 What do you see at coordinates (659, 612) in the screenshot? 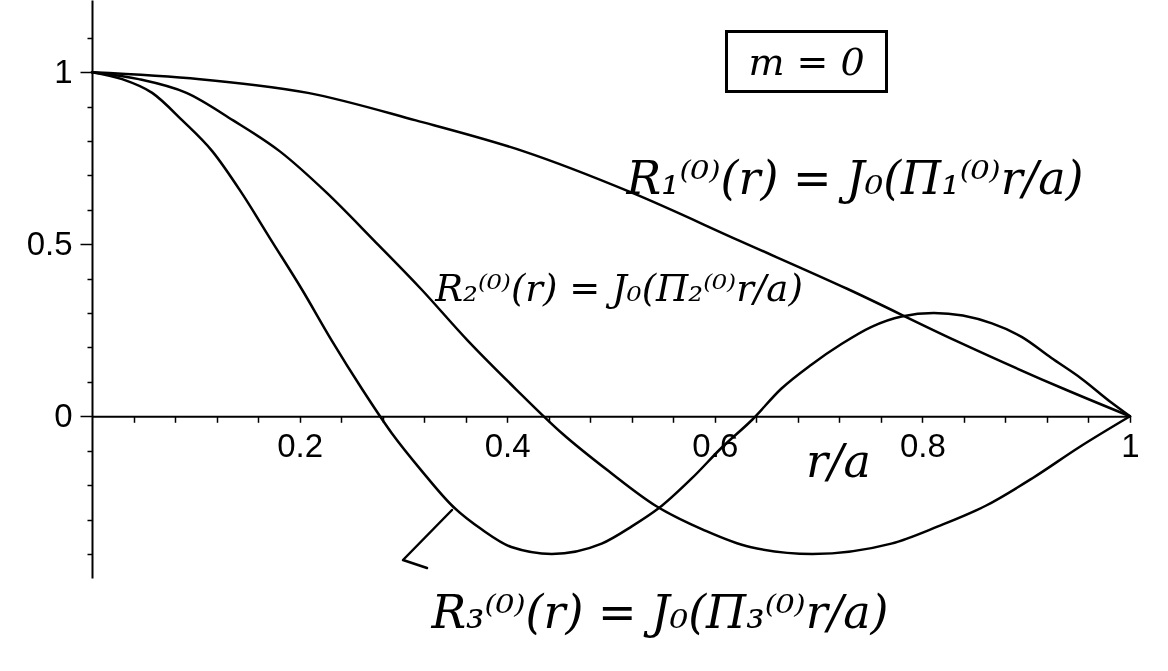
I see `legend-label: R₃⁽⁰⁾(r) = J₀(Π₃⁽⁰⁾r/a)` at bounding box center [659, 612].